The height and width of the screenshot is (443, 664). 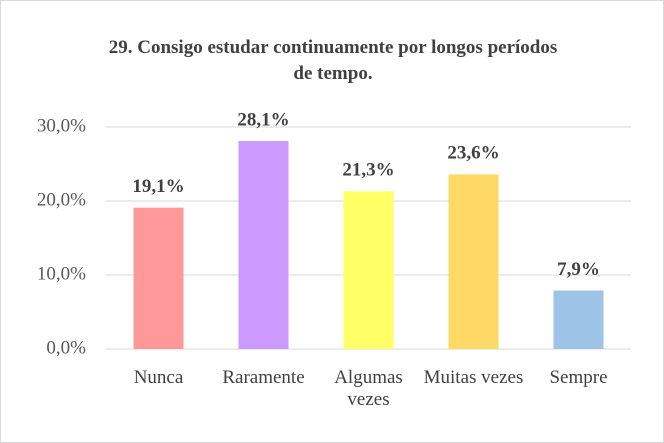 What do you see at coordinates (263, 119) in the screenshot?
I see `data-label: 28,1%` at bounding box center [263, 119].